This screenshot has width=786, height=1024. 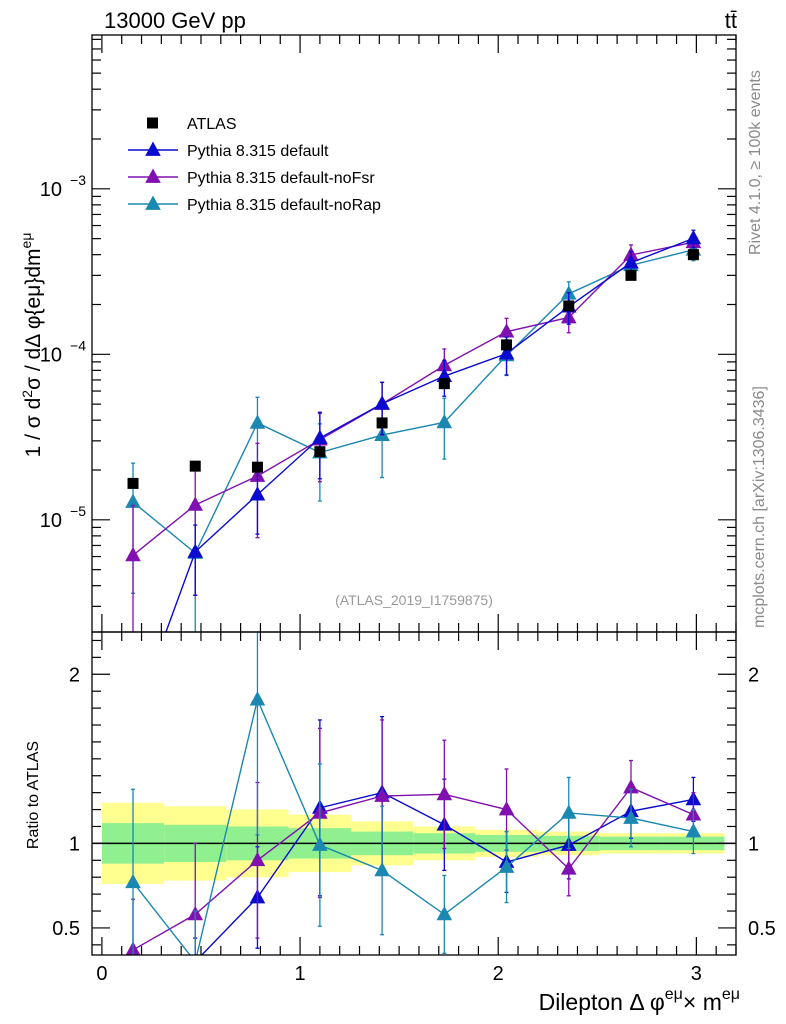 I want to click on y-tick-label-exponent: −3, so click(x=78, y=180).